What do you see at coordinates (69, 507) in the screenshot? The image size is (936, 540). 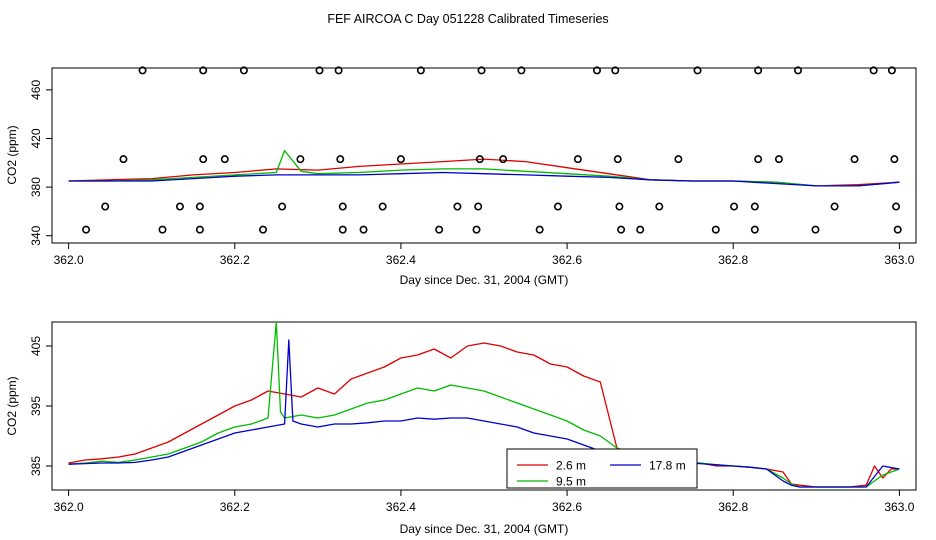 I see `bottom-x-tick-label: 362.0` at bounding box center [69, 507].